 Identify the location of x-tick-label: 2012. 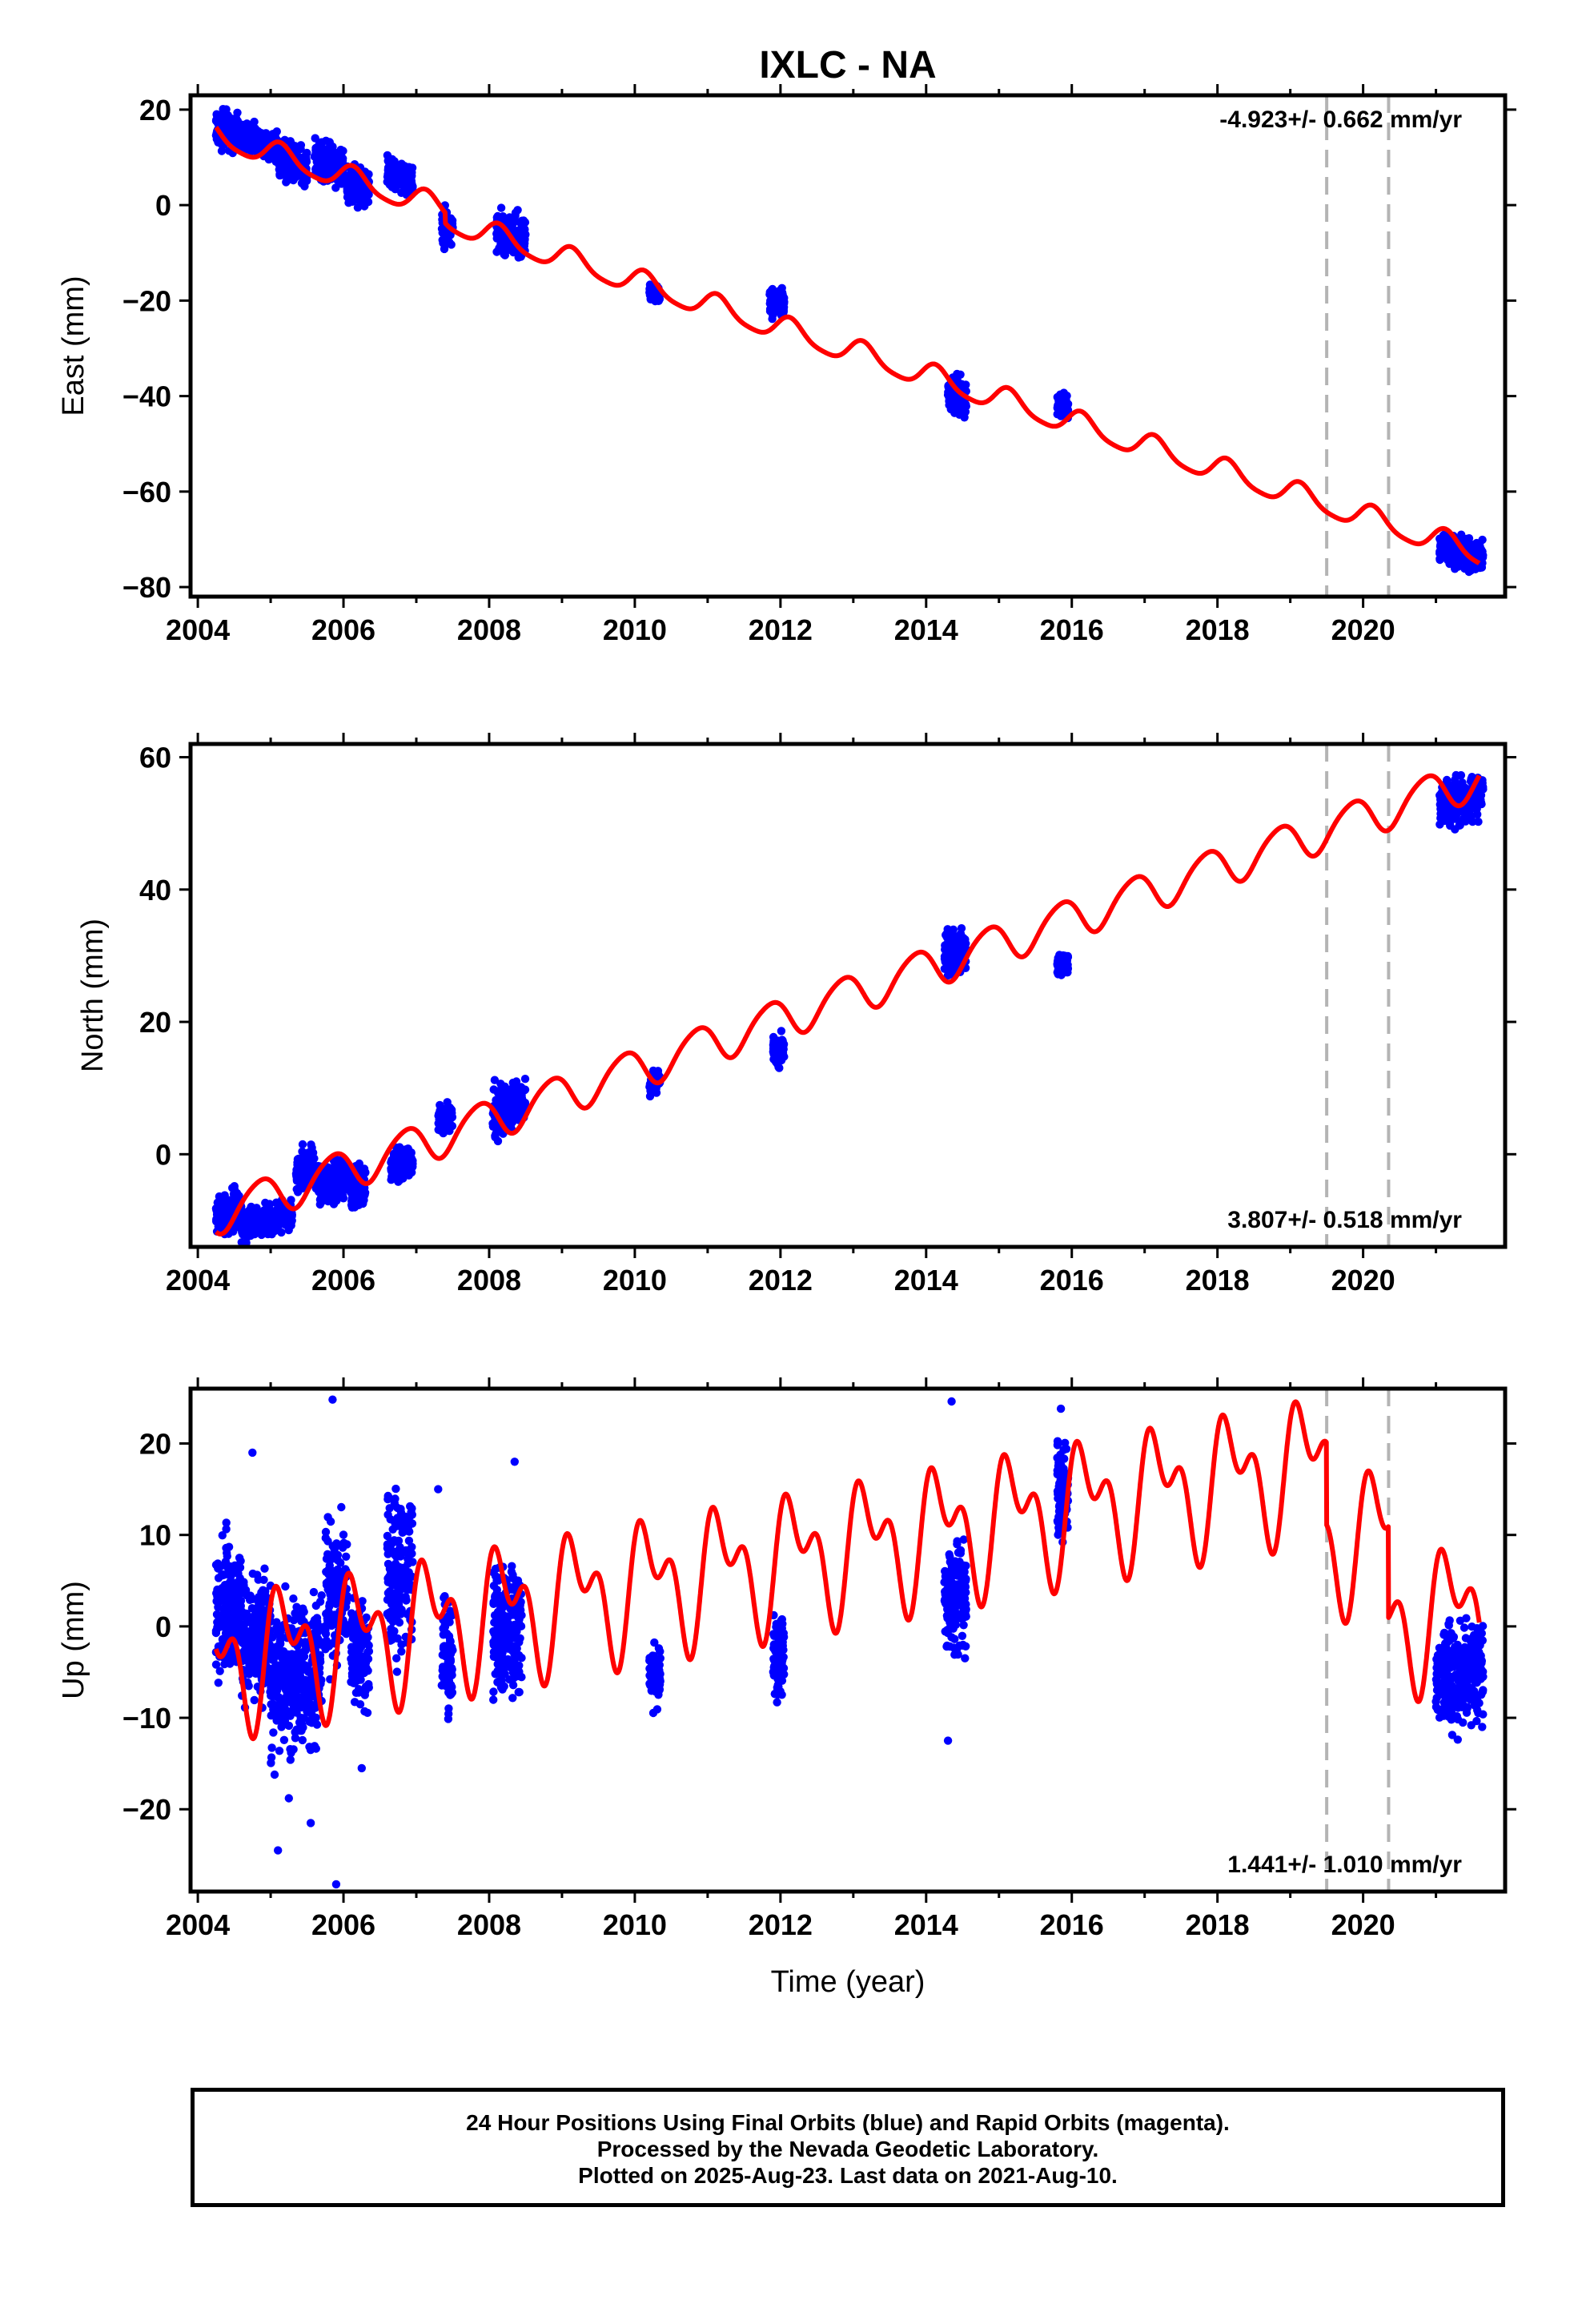
(781, 629).